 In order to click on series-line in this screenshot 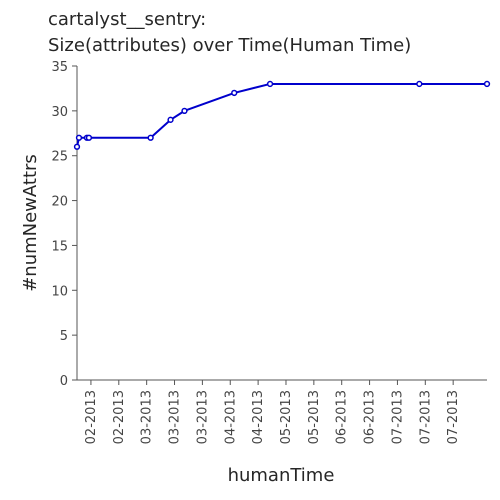, I will do `click(281, 114)`.